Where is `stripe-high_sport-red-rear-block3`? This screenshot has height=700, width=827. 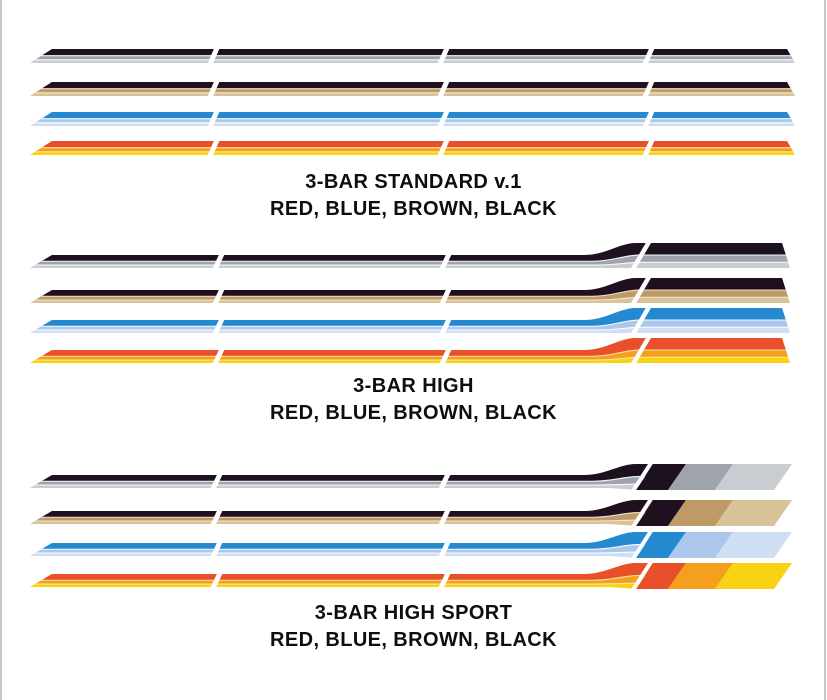 stripe-high_sport-red-rear-block3 is located at coordinates (753, 576).